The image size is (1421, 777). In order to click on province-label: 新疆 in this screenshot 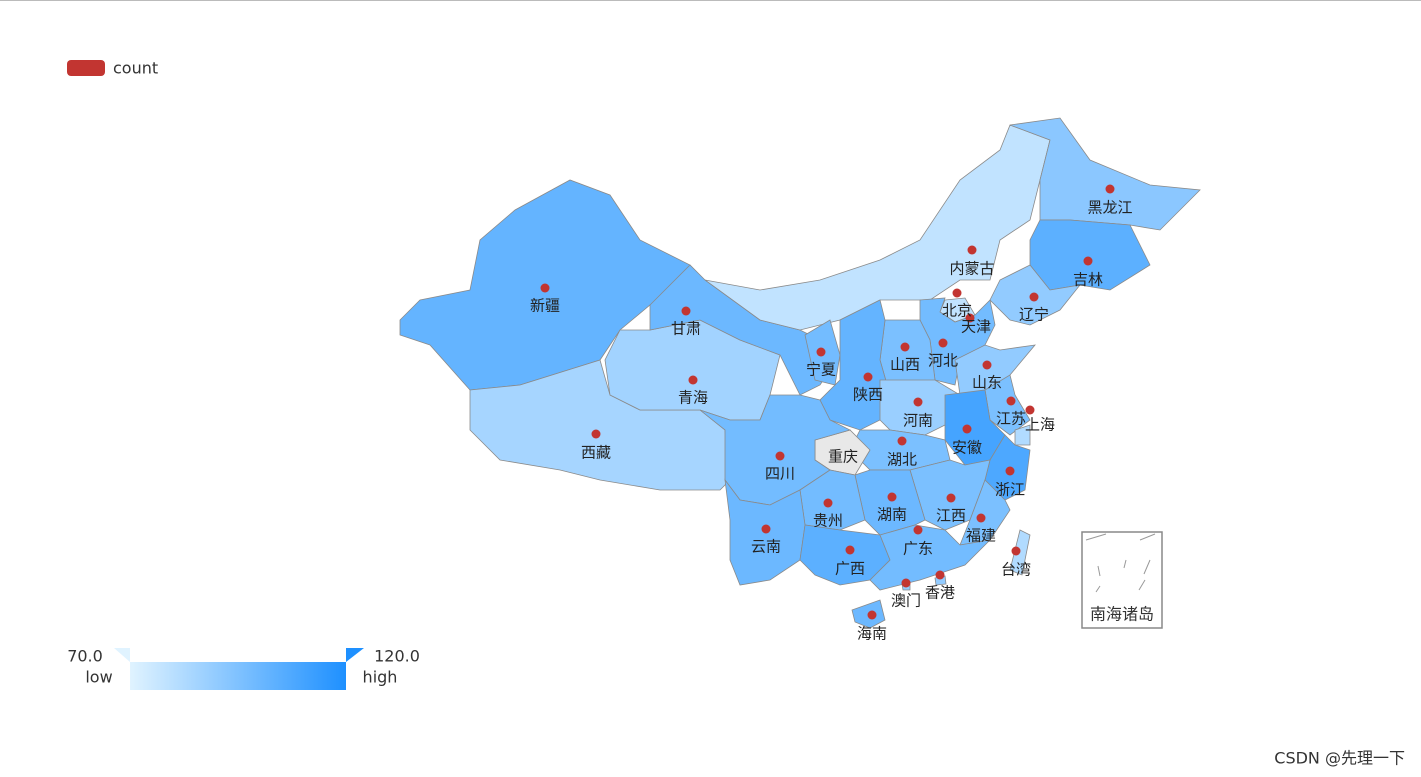, I will do `click(545, 306)`.